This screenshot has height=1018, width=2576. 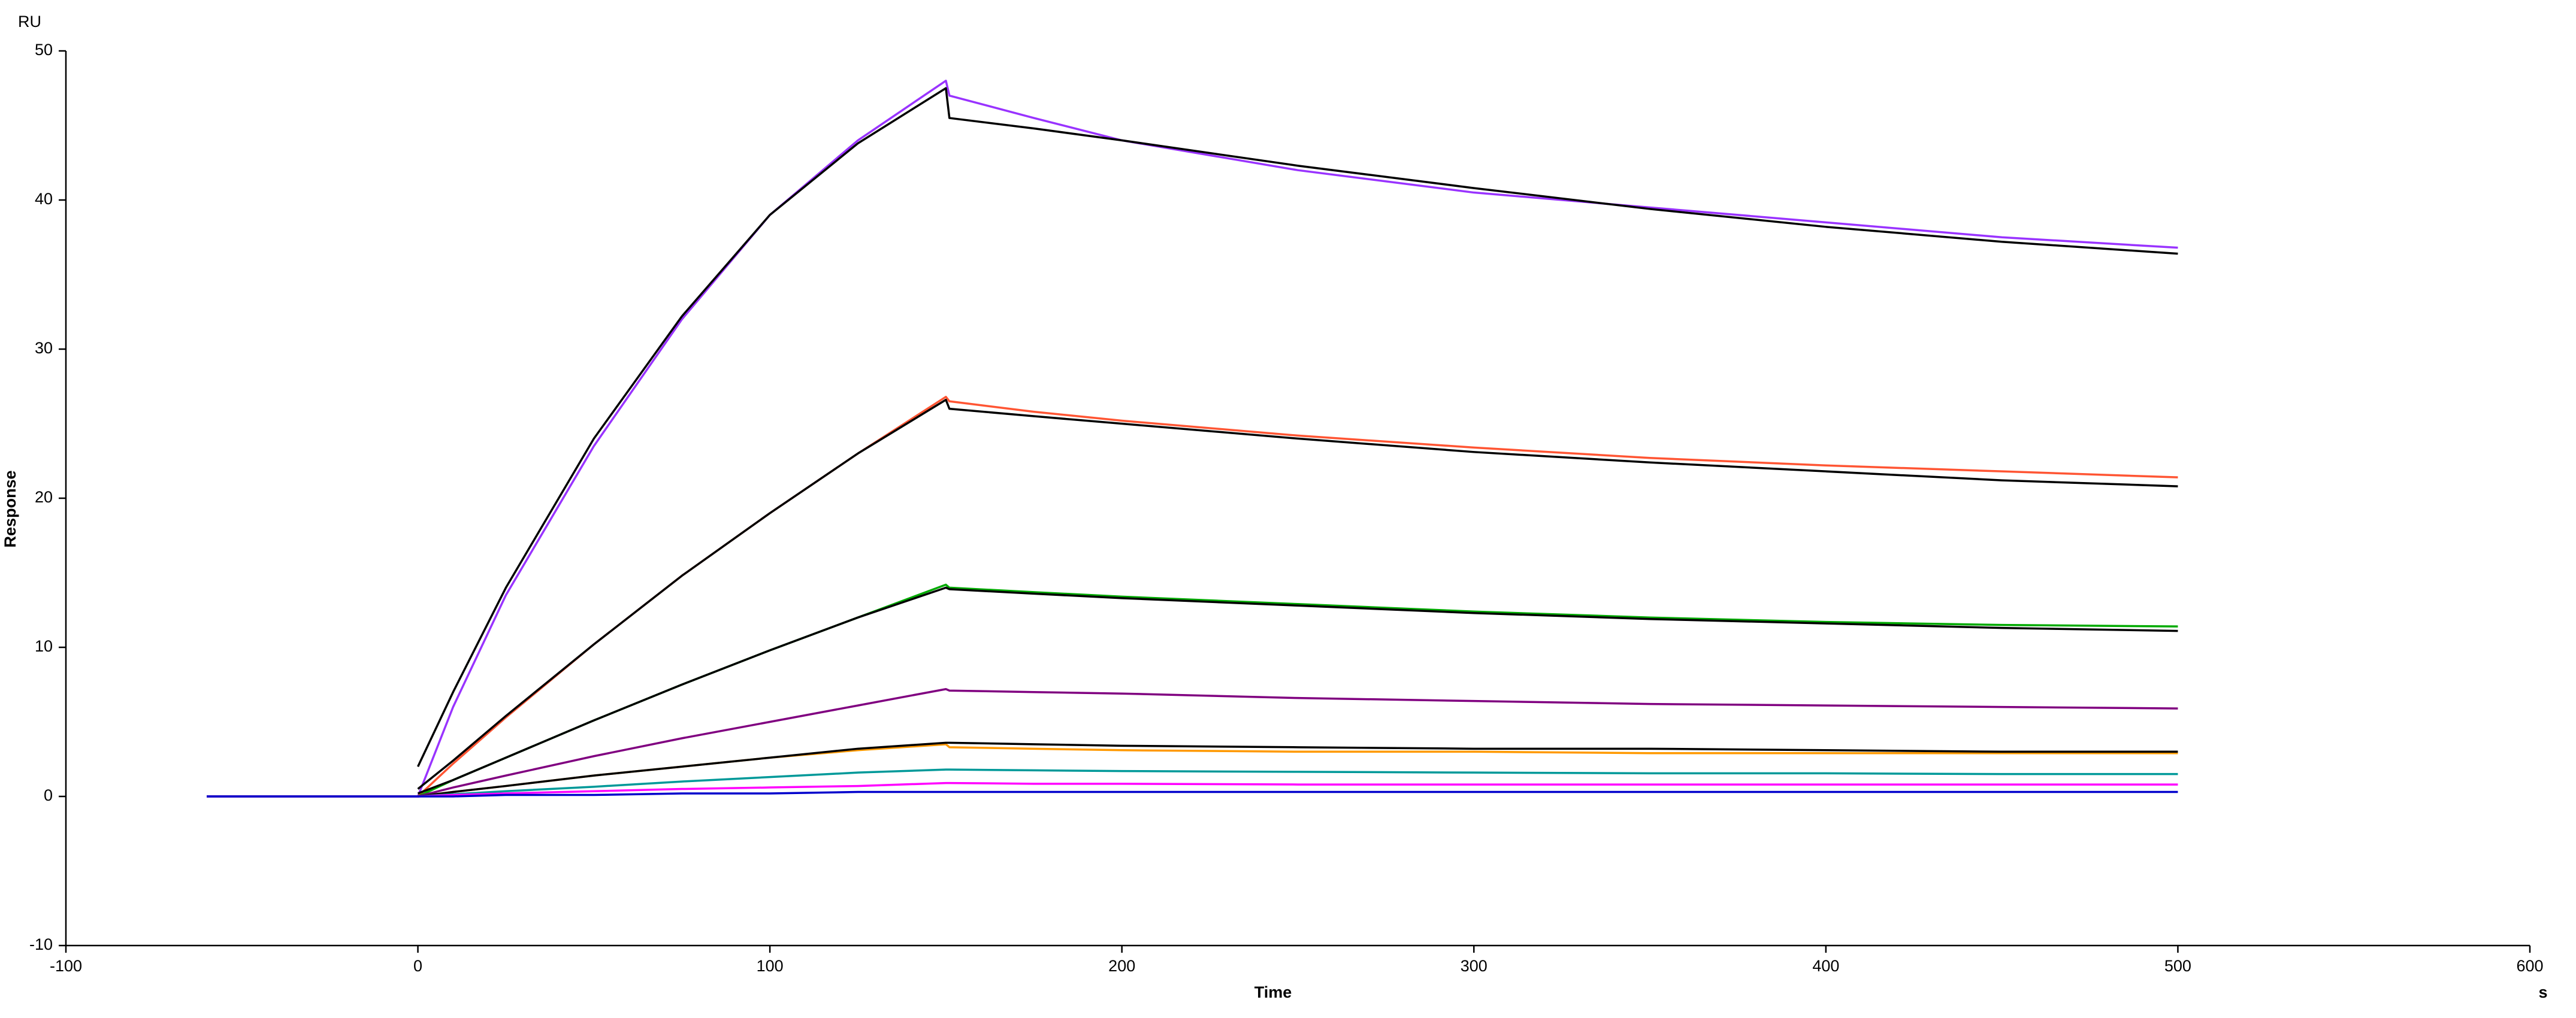 What do you see at coordinates (29, 22) in the screenshot?
I see `y-unit: RU` at bounding box center [29, 22].